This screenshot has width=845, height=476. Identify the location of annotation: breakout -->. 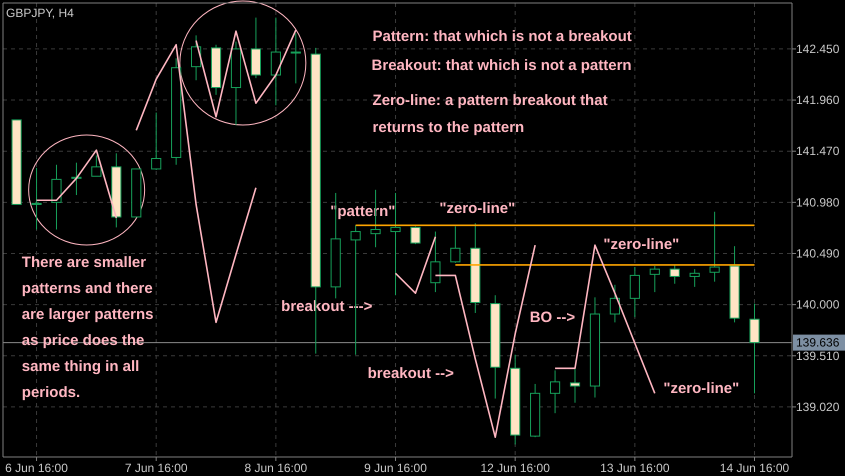
(411, 373).